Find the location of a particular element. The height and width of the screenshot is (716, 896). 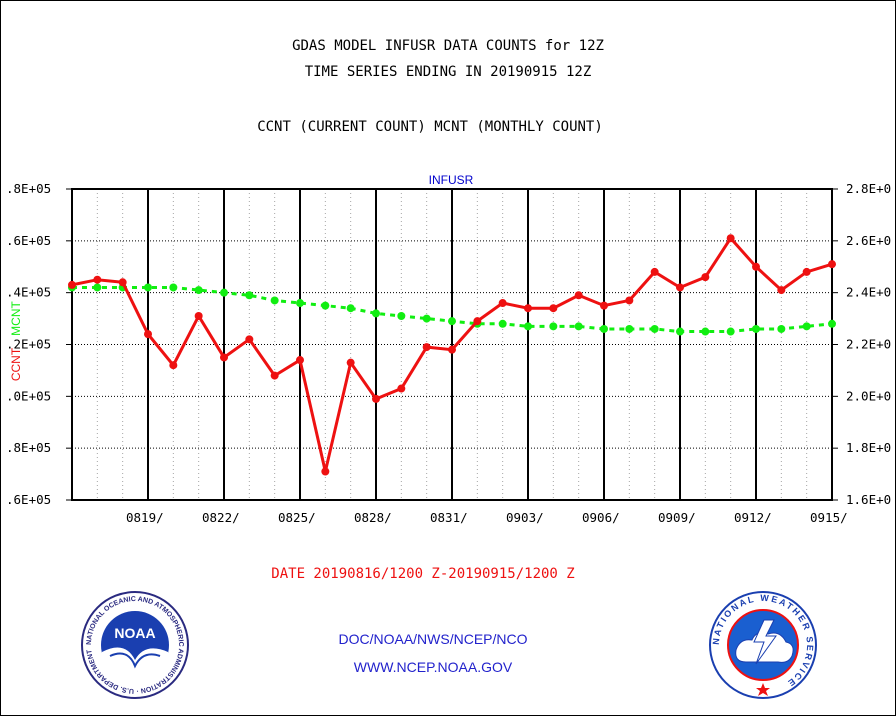

y-tick-label-right: 2.2E+0 is located at coordinates (868, 344).